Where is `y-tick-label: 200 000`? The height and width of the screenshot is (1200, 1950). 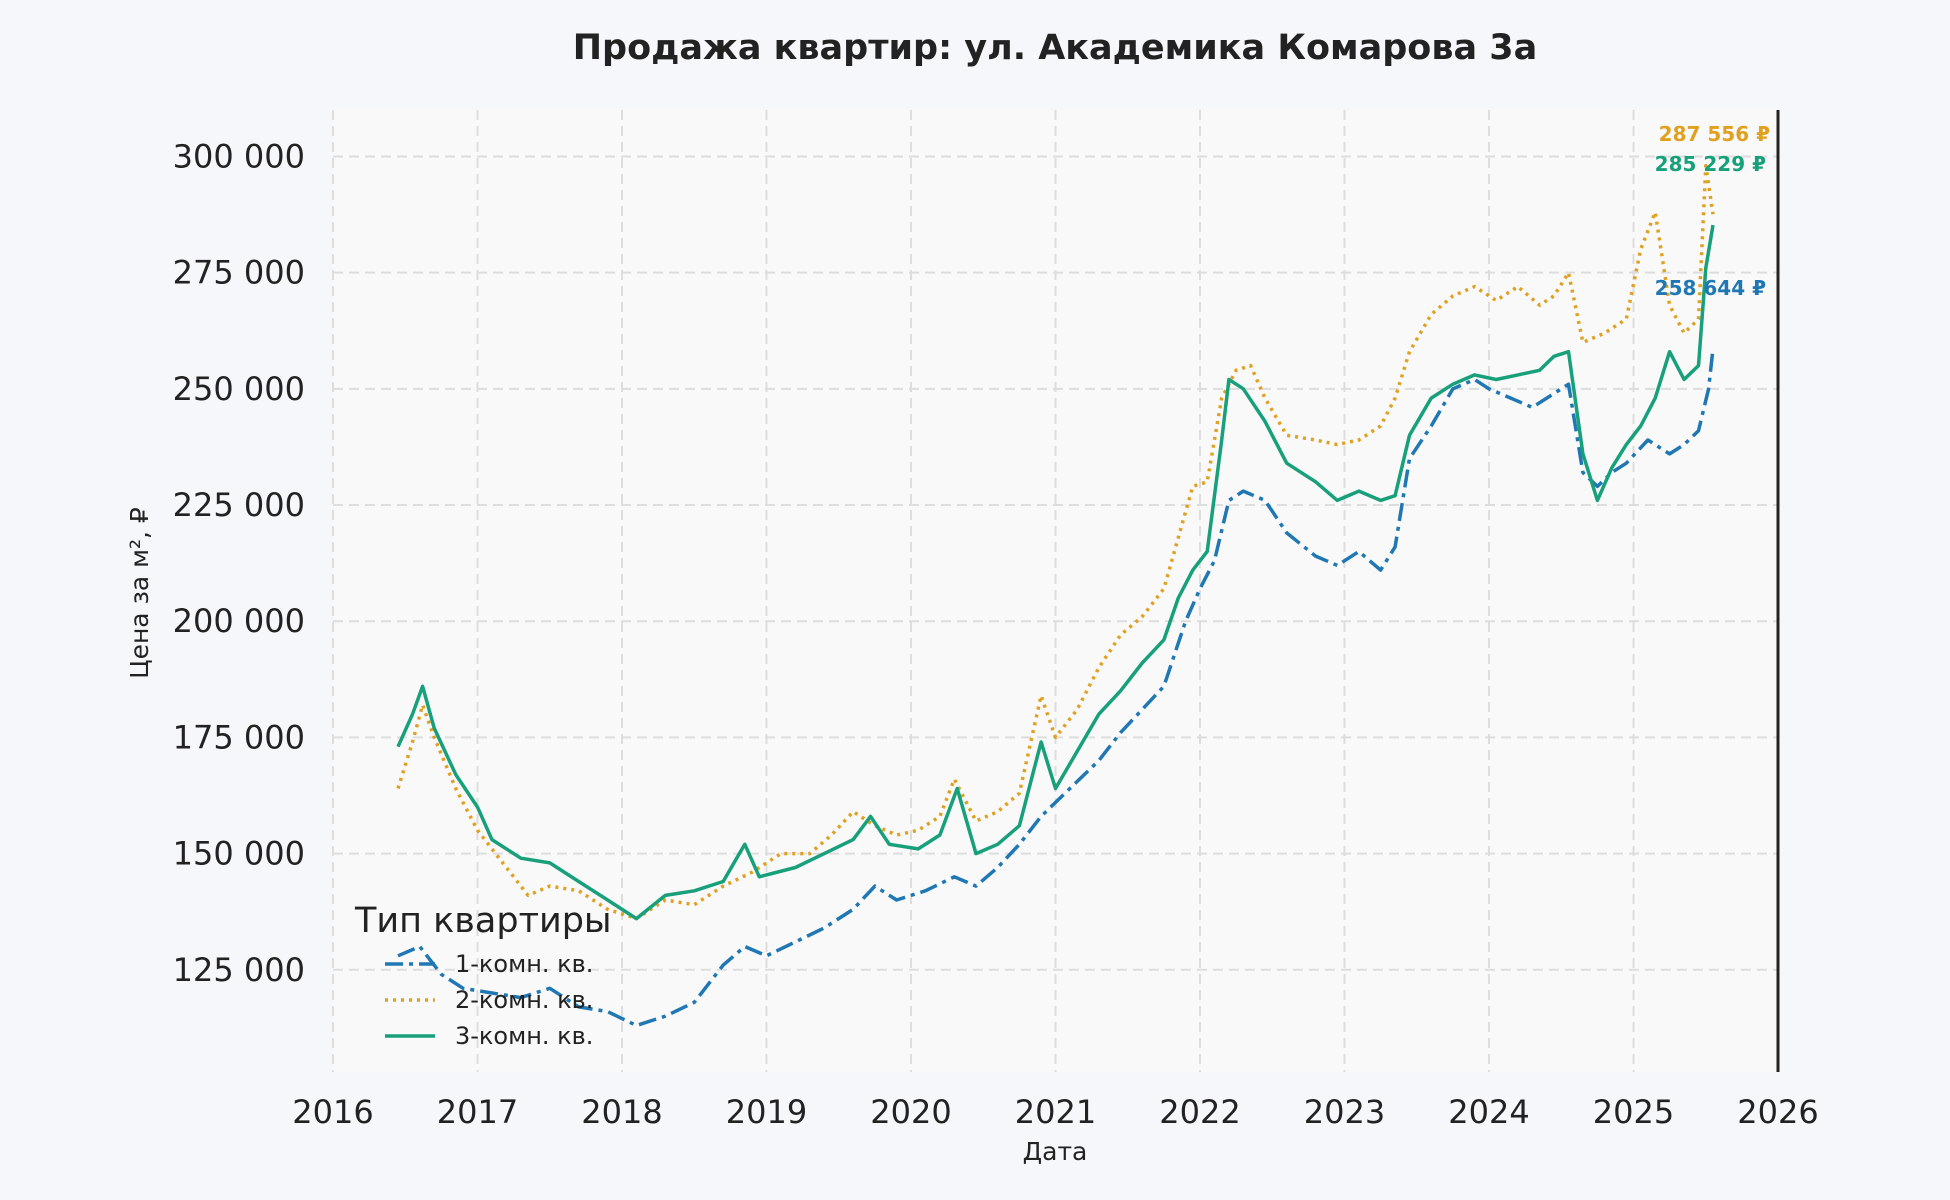 y-tick-label: 200 000 is located at coordinates (239, 621).